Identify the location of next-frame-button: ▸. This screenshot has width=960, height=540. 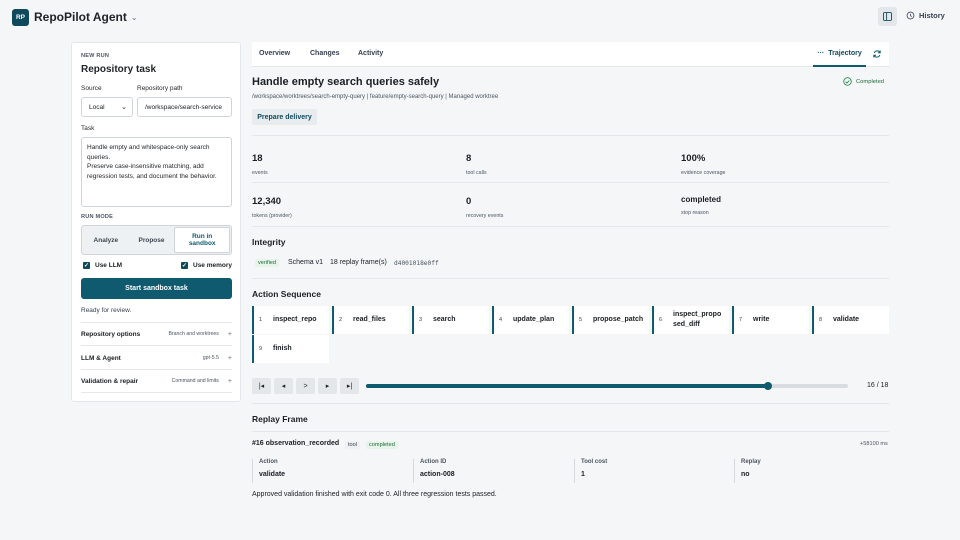
(327, 386).